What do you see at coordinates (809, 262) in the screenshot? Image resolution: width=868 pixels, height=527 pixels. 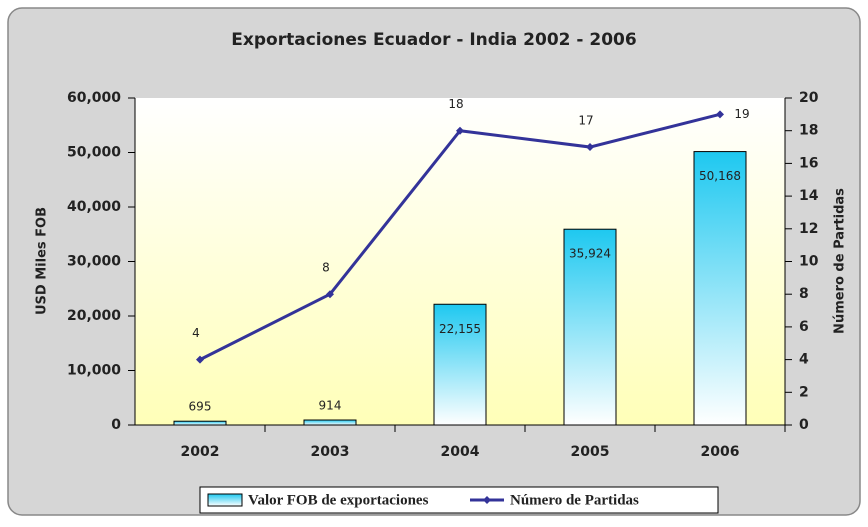 I see `y2-tick-label: 10` at bounding box center [809, 262].